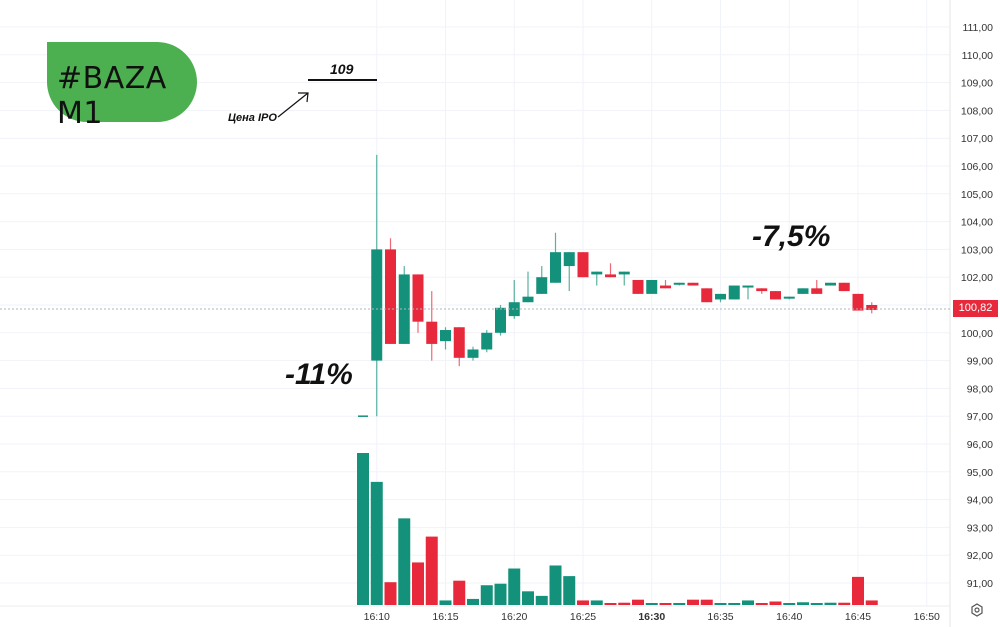  What do you see at coordinates (980, 528) in the screenshot?
I see `price-tick-label: 93,00` at bounding box center [980, 528].